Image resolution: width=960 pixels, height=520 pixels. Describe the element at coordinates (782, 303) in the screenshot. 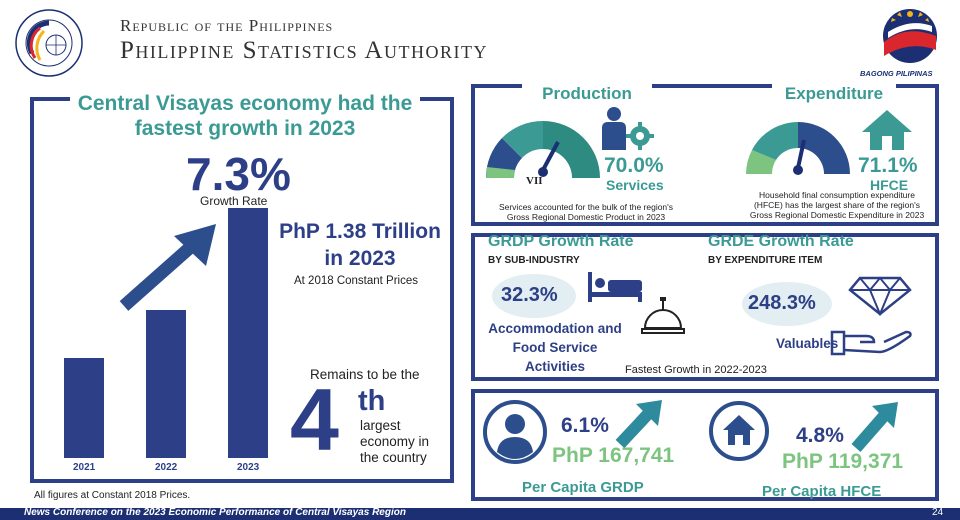

I see `grde-growth-value: 248.3%` at that location.